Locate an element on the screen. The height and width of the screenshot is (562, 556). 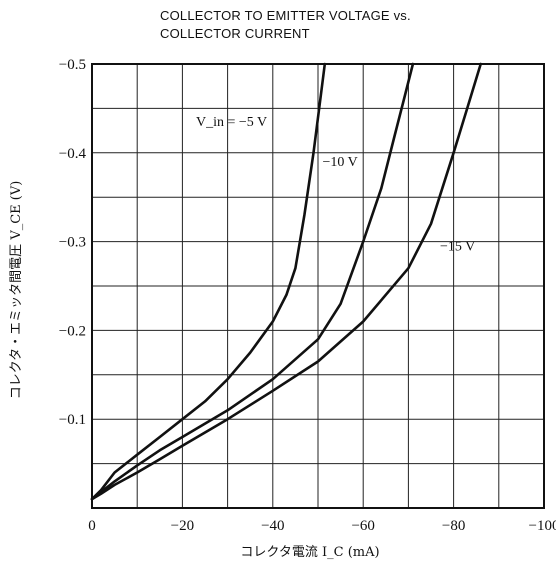
x-tick-label: −80 is located at coordinates (453, 526).